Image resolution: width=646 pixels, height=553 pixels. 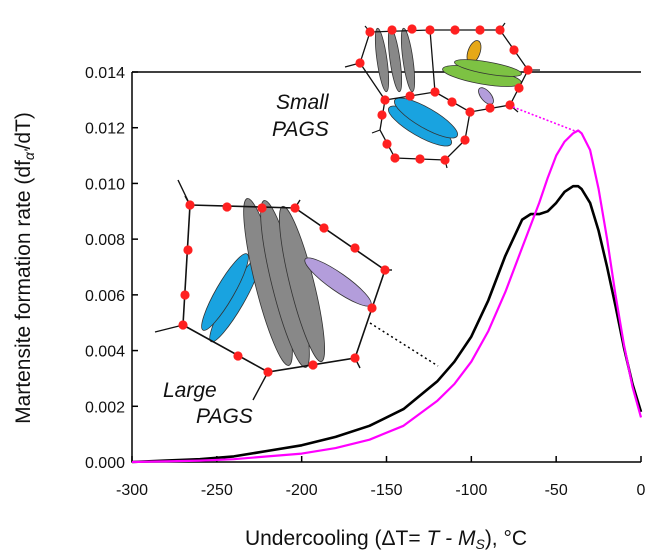 What do you see at coordinates (641, 490) in the screenshot?
I see `x-tick-label: 0` at bounding box center [641, 490].